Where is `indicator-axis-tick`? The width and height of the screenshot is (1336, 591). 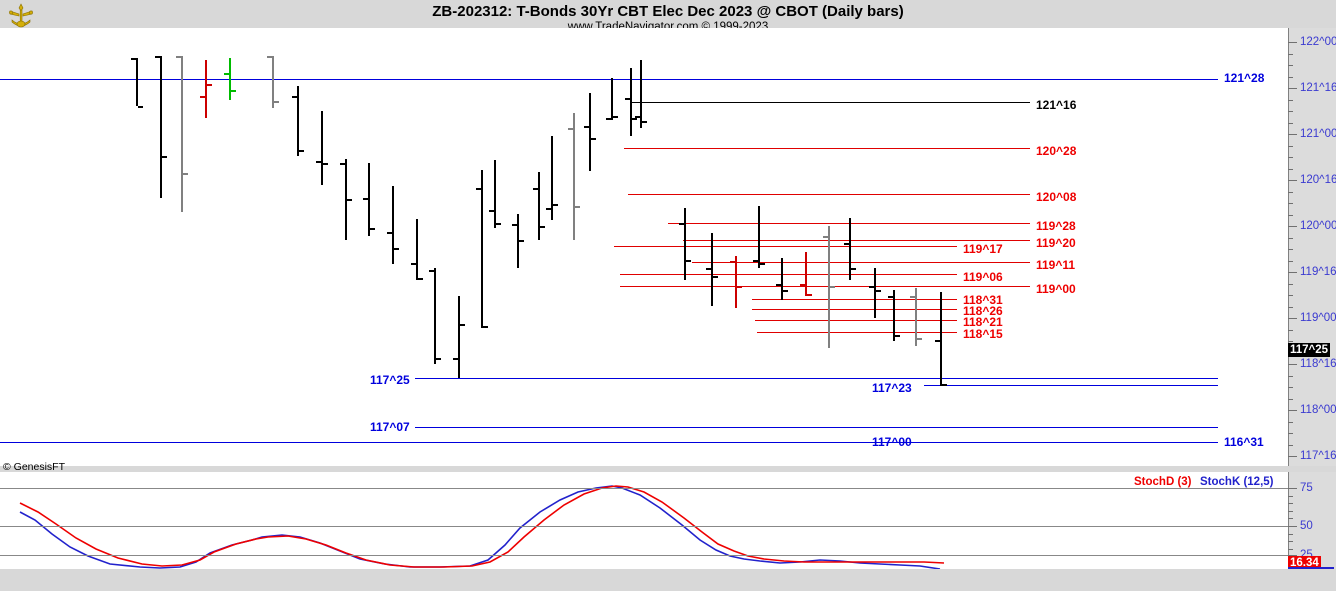
indicator-axis-tick is located at coordinates (1292, 555).